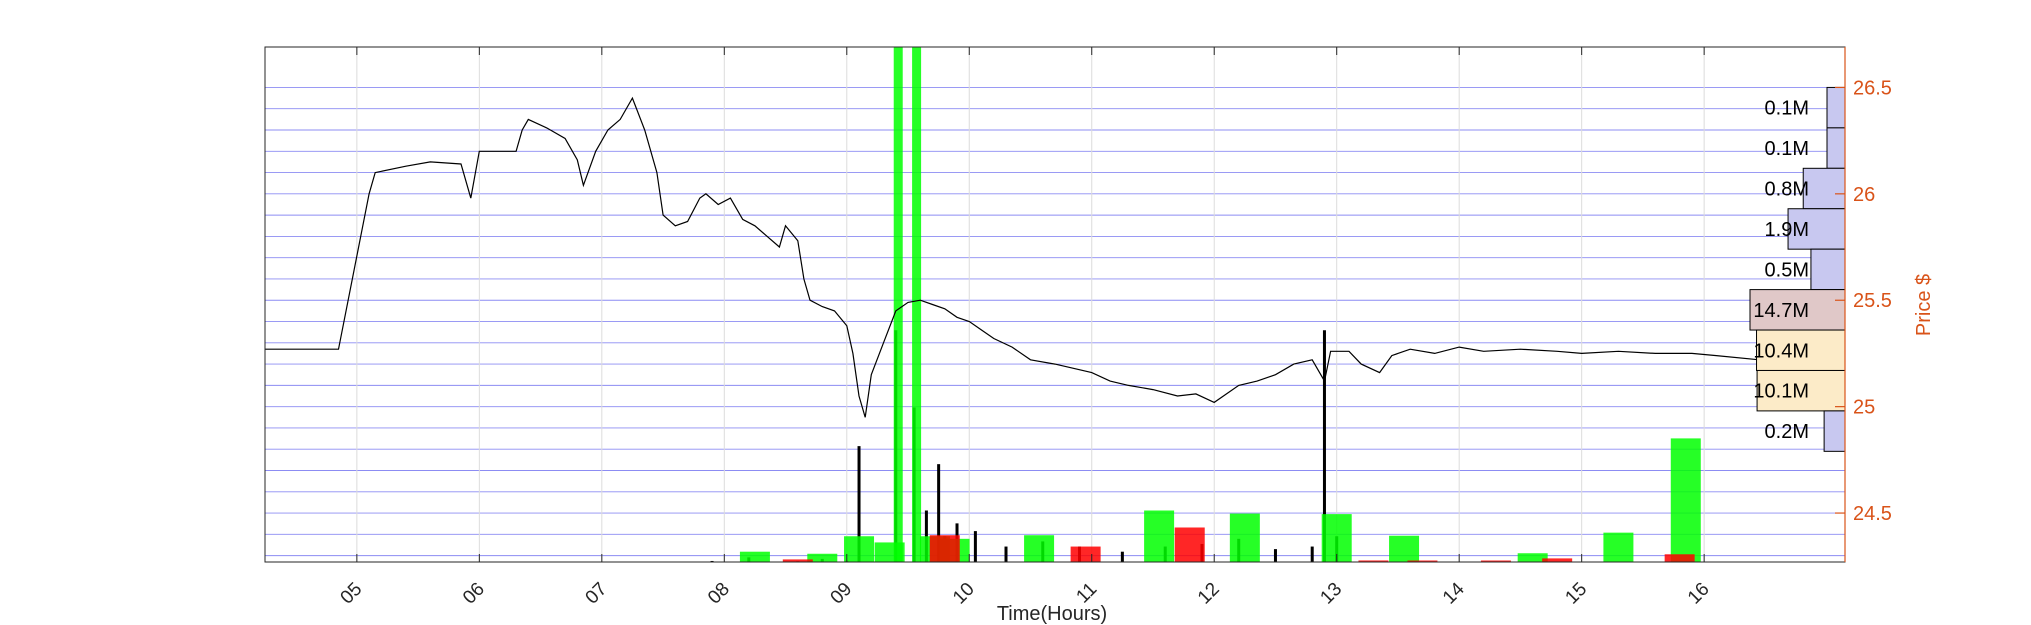 The height and width of the screenshot is (625, 2031). Describe the element at coordinates (1576, 594) in the screenshot. I see `x-tick-label: 15` at that location.